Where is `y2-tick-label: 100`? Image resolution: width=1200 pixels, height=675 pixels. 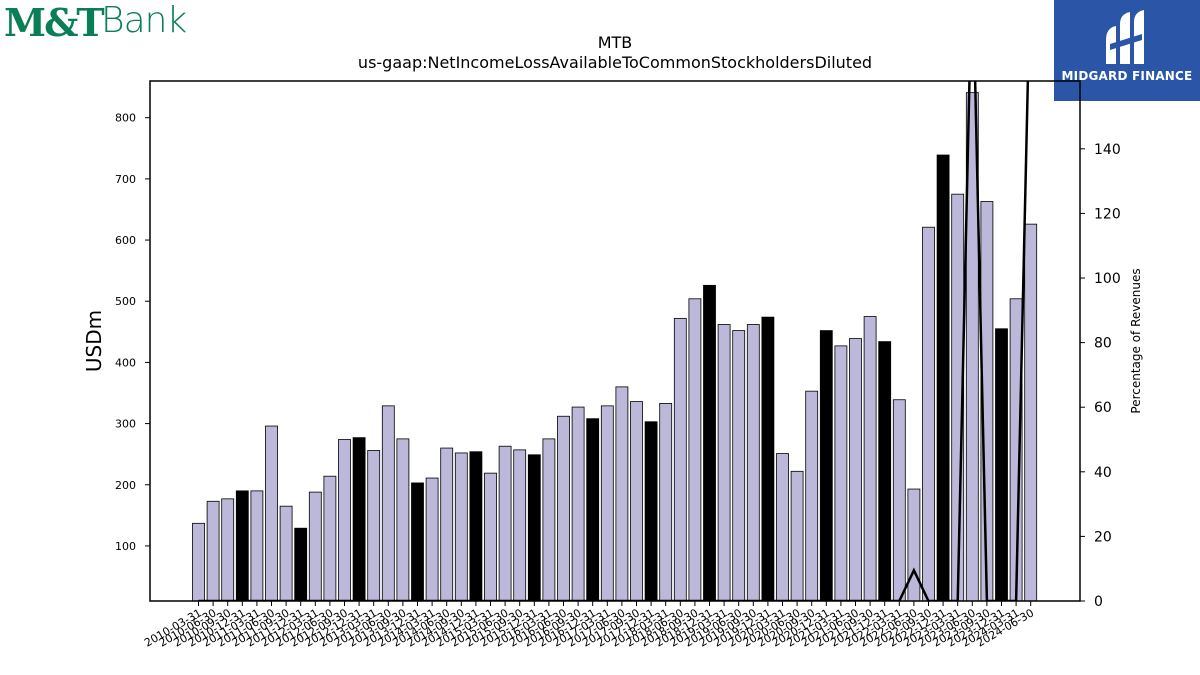 y2-tick-label: 100 is located at coordinates (1107, 279).